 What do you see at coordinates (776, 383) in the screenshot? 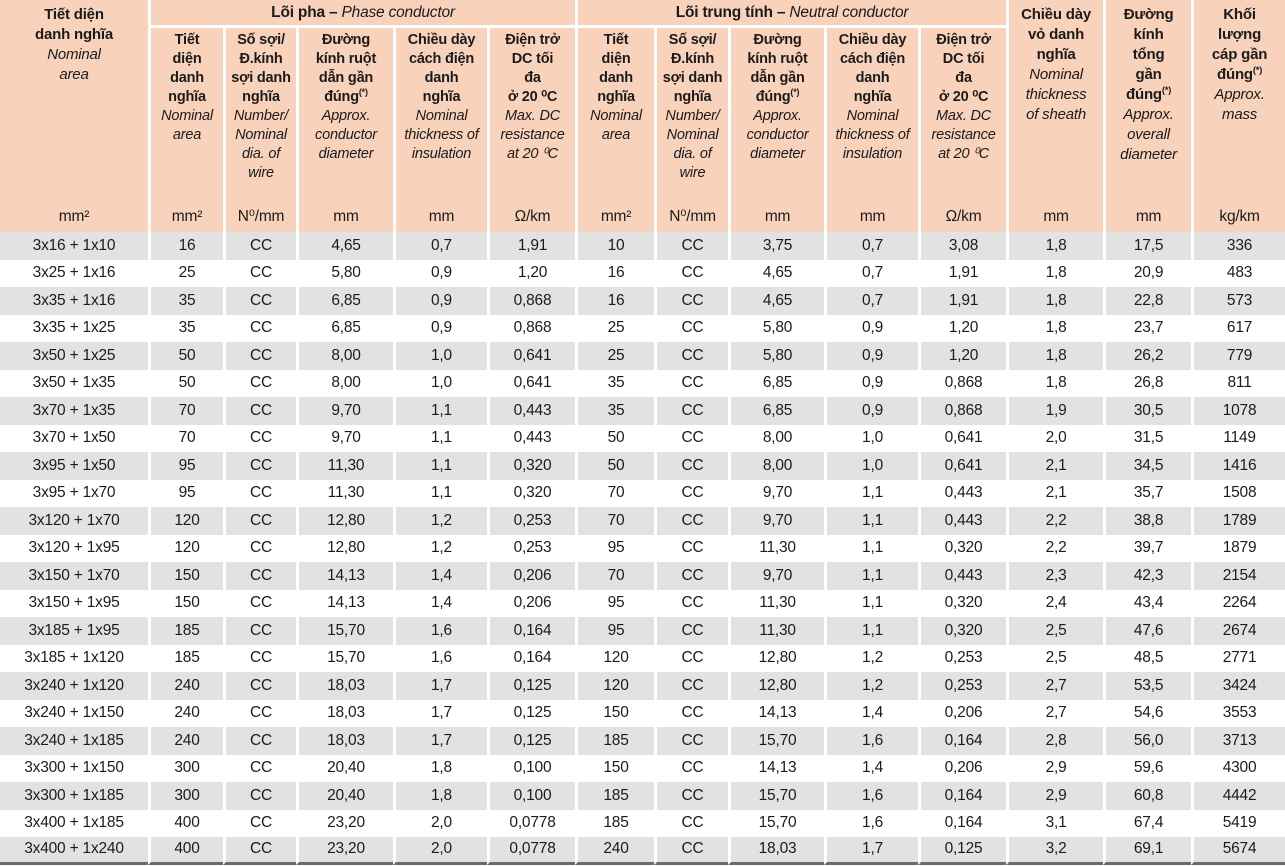
I see `value-cell: 6,85` at bounding box center [776, 383].